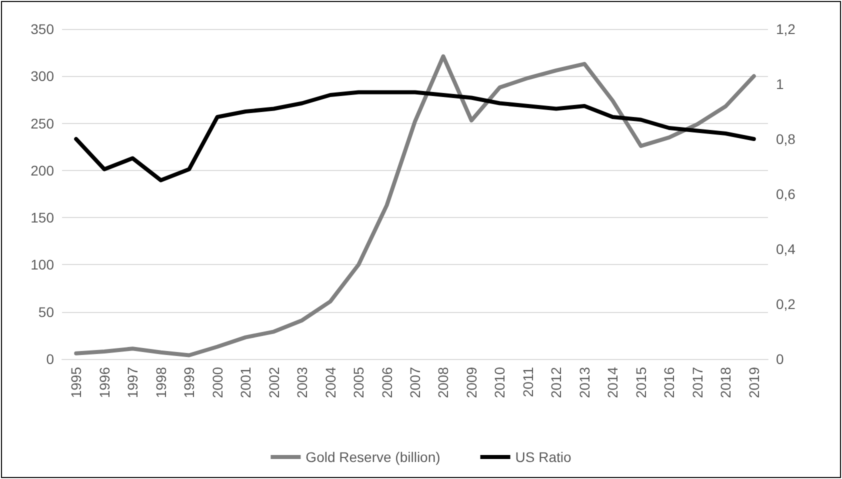 The image size is (842, 479). I want to click on legend-label: Gold Reserve (billion), so click(373, 457).